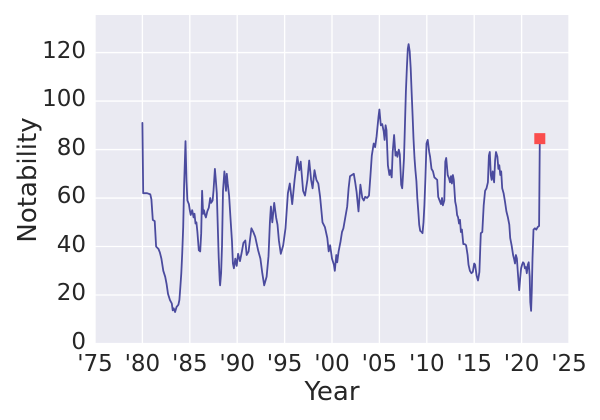  Describe the element at coordinates (332, 363) in the screenshot. I see `x-tick-label: '00` at that location.